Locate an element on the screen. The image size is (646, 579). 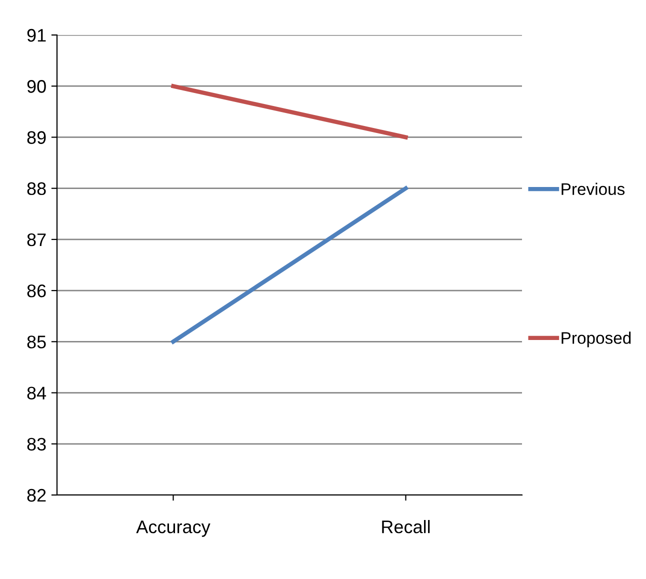
y-tick-label: 88 is located at coordinates (36, 189).